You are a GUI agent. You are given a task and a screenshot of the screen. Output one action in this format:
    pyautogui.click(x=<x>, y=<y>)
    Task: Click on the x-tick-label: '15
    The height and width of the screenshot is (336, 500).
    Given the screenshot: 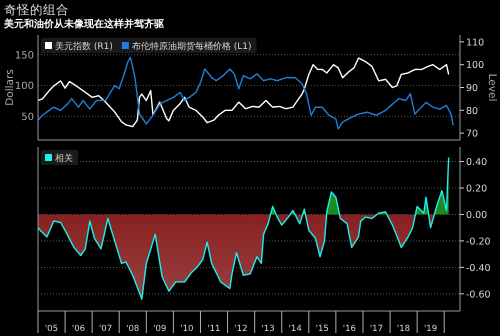 What is the action you would take?
    pyautogui.click(x=322, y=329)
    